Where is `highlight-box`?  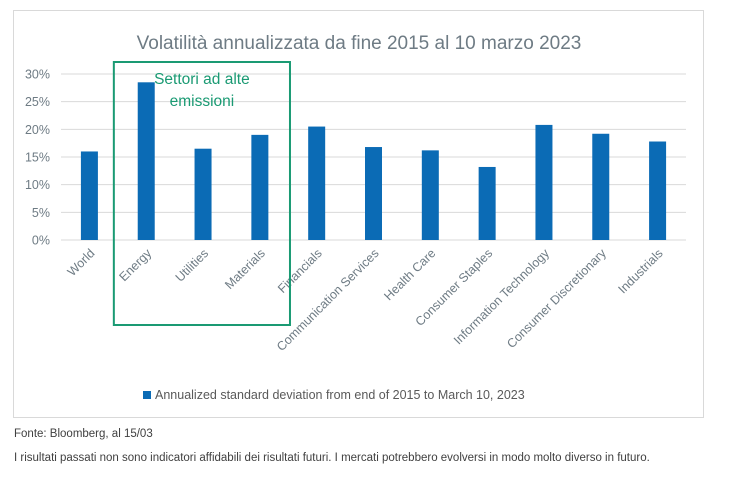
highlight-box is located at coordinates (201, 193).